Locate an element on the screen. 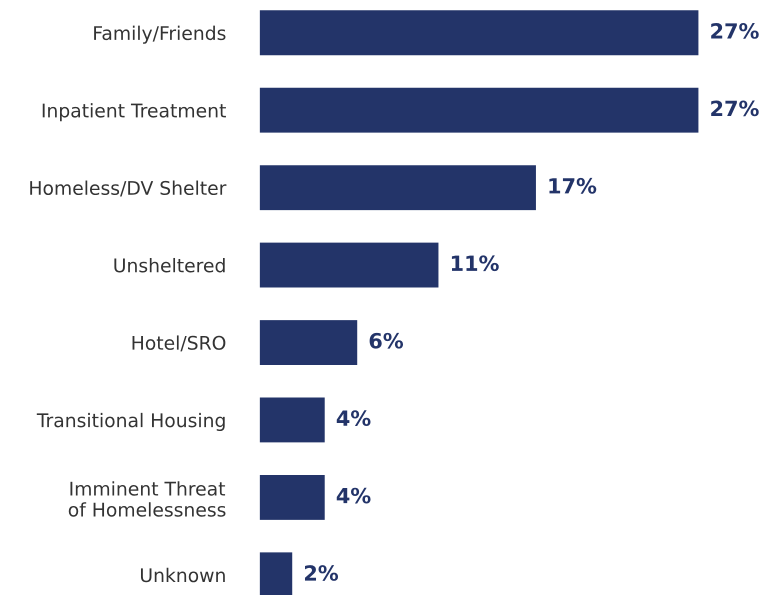 The width and height of the screenshot is (773, 595). y-tick-label: Unknown is located at coordinates (182, 575).